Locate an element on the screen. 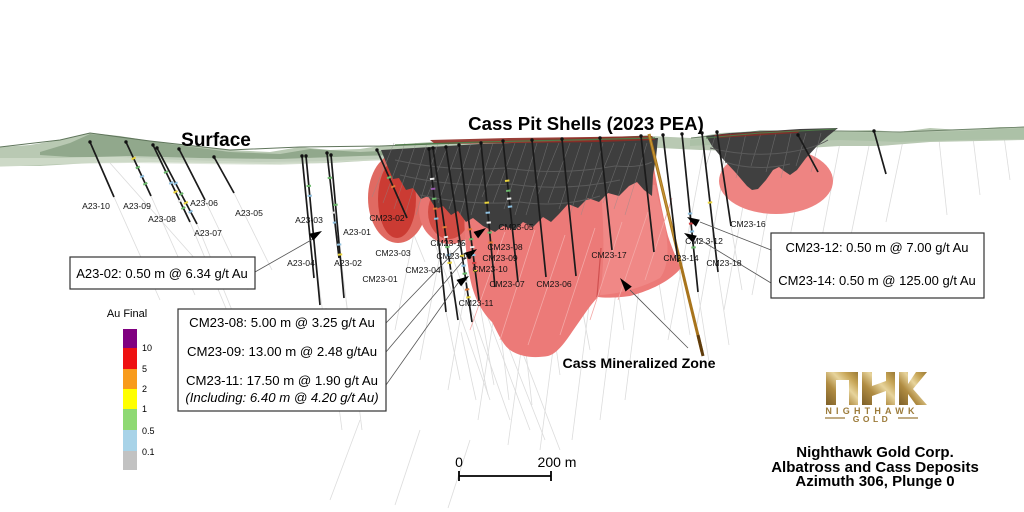 The height and width of the screenshot is (512, 1024). svg-text: CM23-13 is located at coordinates (454, 256).